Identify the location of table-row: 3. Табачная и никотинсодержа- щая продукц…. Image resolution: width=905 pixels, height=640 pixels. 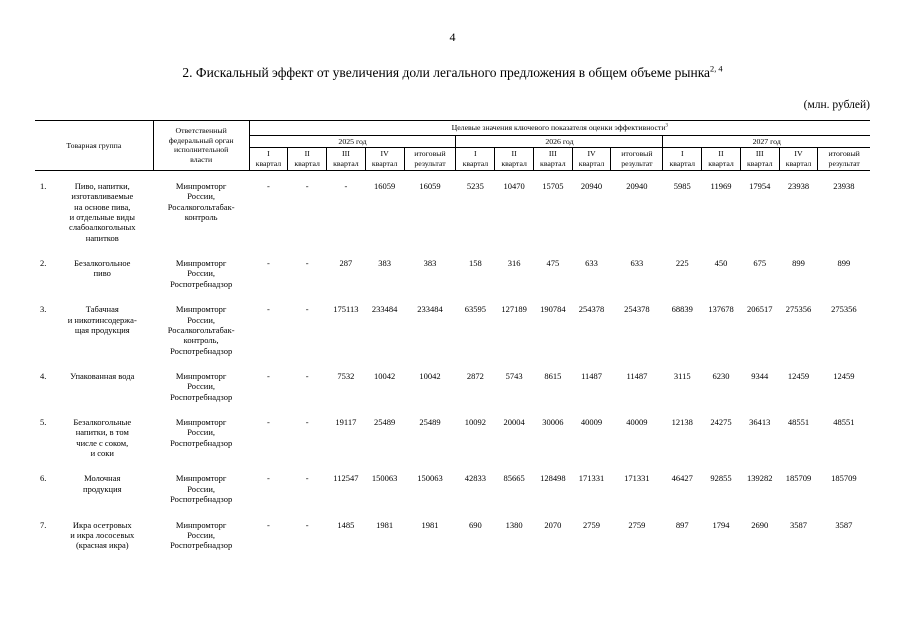
(452, 327).